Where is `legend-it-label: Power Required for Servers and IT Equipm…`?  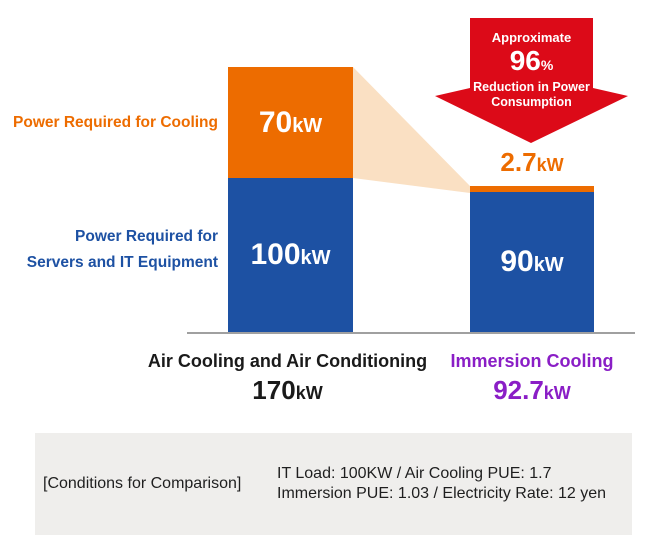 legend-it-label: Power Required for Servers and IT Equipm… is located at coordinates (109, 250).